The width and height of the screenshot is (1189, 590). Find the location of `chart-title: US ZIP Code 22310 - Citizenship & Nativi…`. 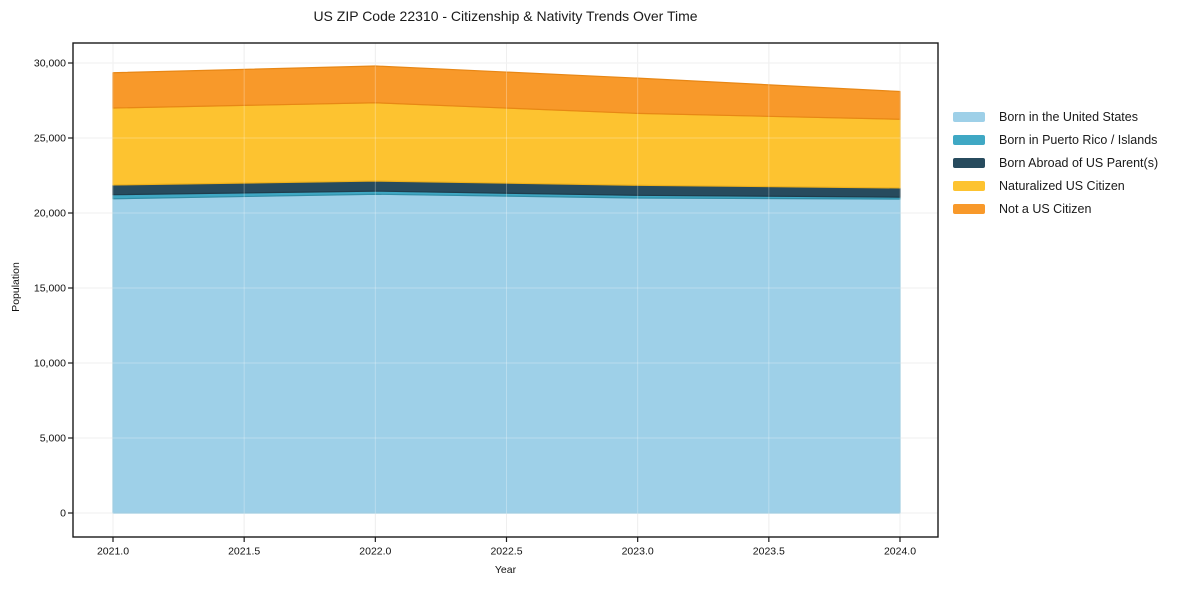

chart-title: US ZIP Code 22310 - Citizenship & Nativi… is located at coordinates (505, 16).